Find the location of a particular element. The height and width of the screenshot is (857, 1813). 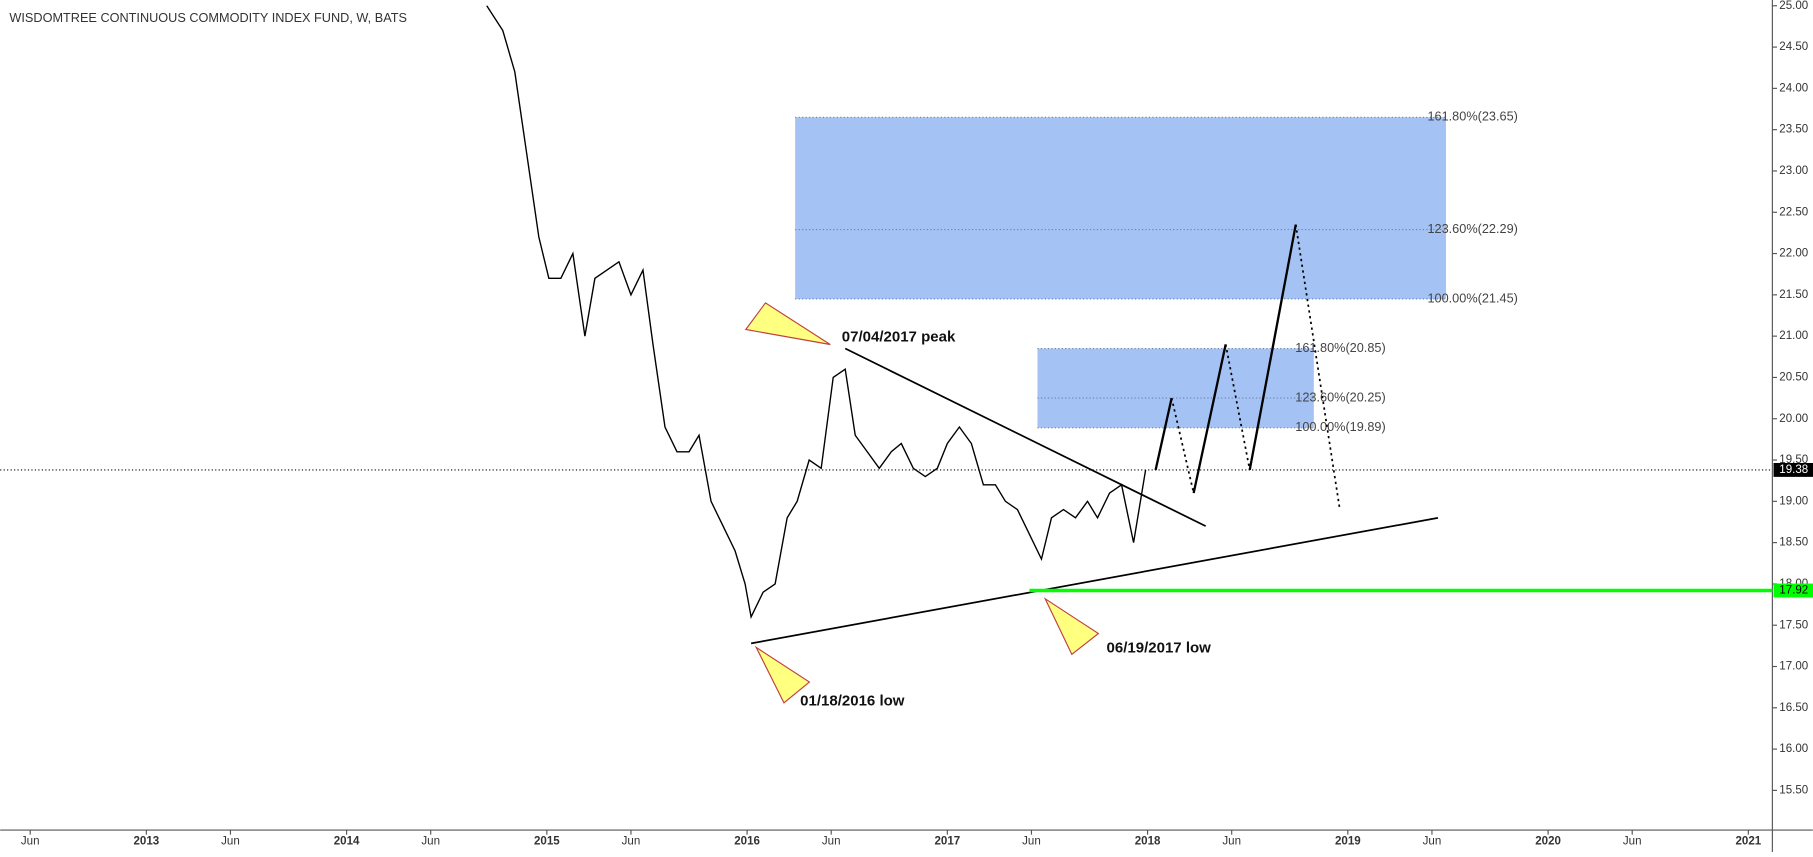

fib-label: 100.00%(19.89) is located at coordinates (1340, 426).